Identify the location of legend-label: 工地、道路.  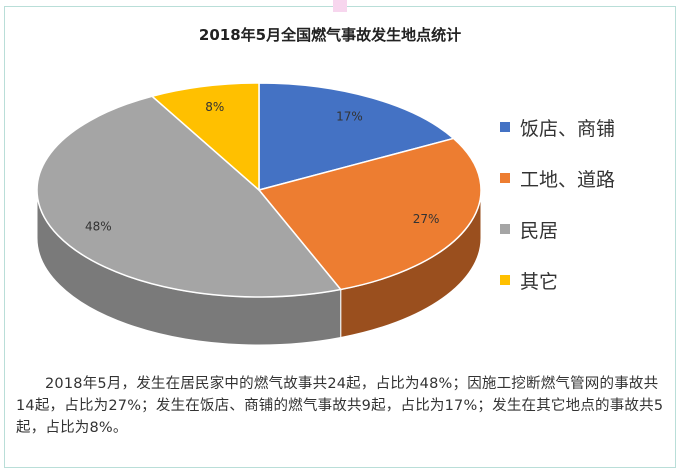
(568, 179).